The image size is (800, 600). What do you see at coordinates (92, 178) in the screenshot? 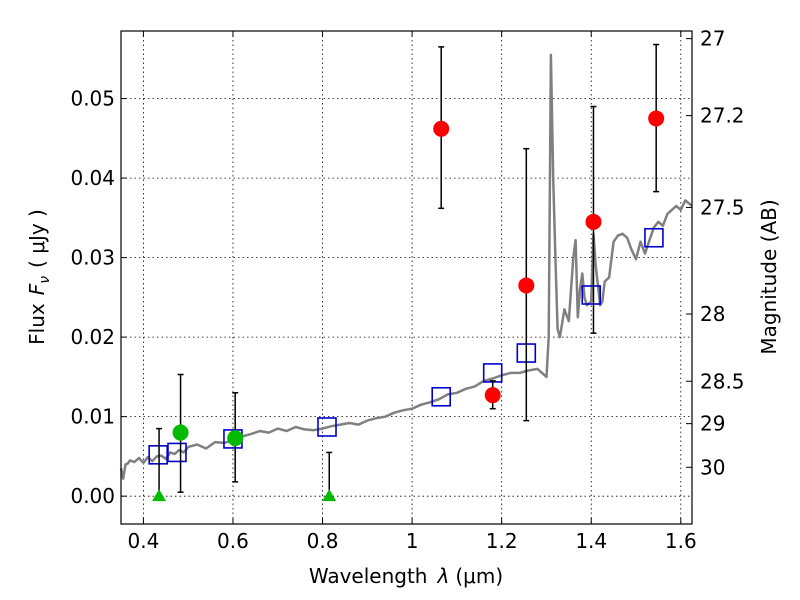
I see `y-tick-label: 0.04` at bounding box center [92, 178].